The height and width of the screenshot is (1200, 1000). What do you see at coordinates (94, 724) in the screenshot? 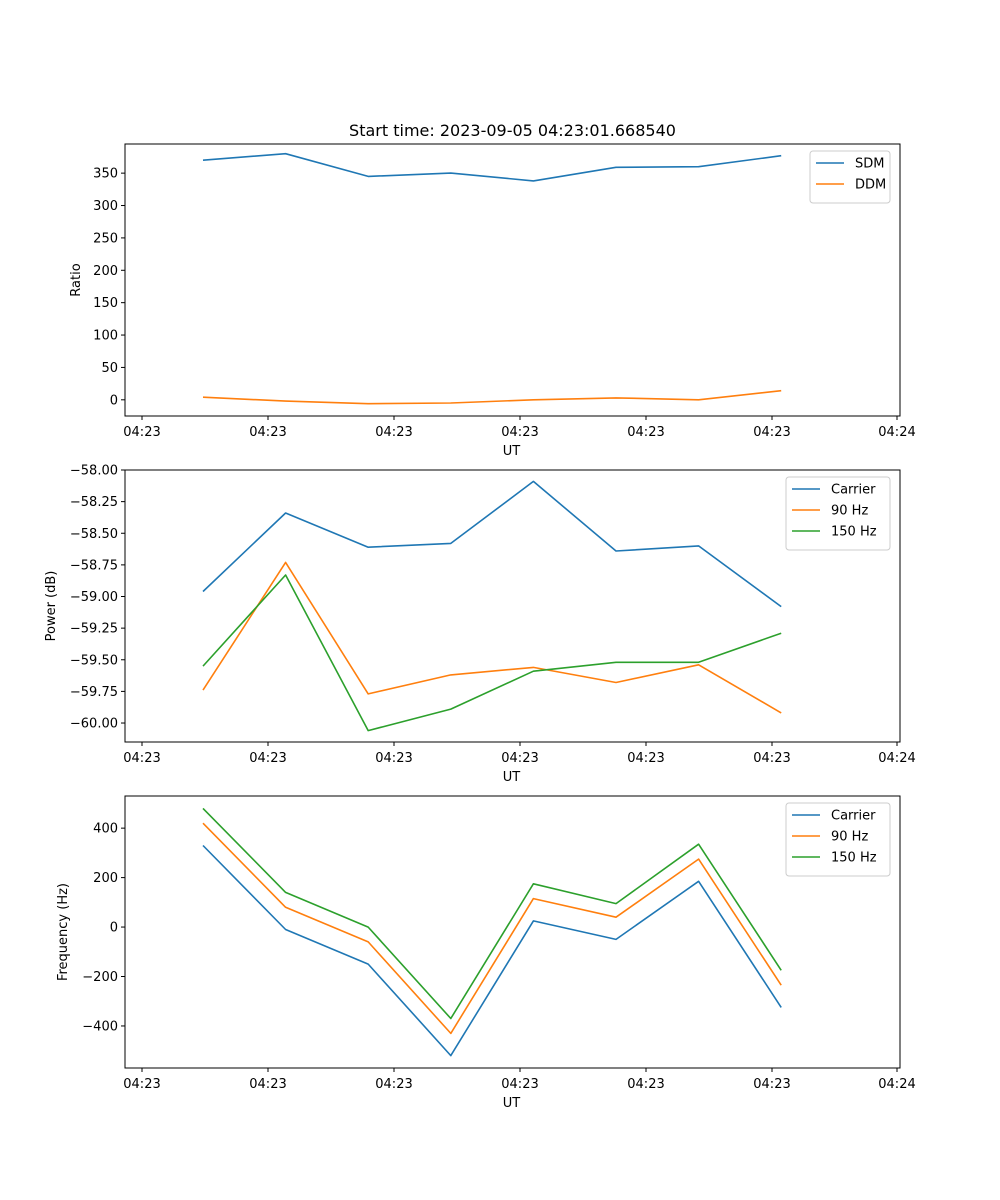
I see `y-tick-label: −60.00` at bounding box center [94, 724].